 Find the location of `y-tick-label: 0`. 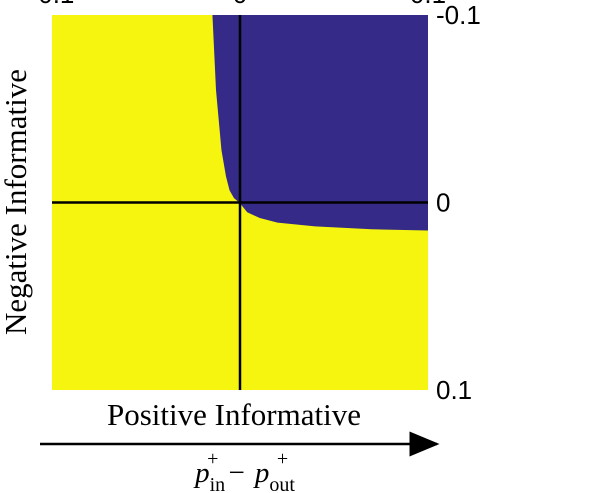

y-tick-label: 0 is located at coordinates (443, 203).